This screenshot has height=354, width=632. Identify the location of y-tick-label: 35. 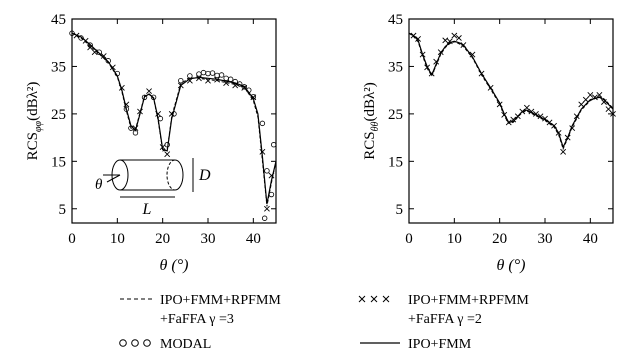
(58, 67).